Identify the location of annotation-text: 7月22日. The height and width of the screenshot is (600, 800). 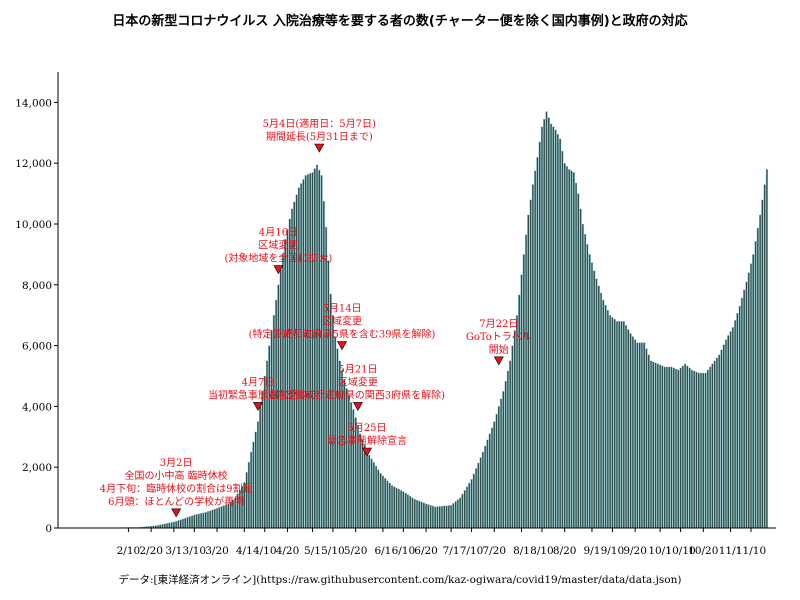
(498, 324).